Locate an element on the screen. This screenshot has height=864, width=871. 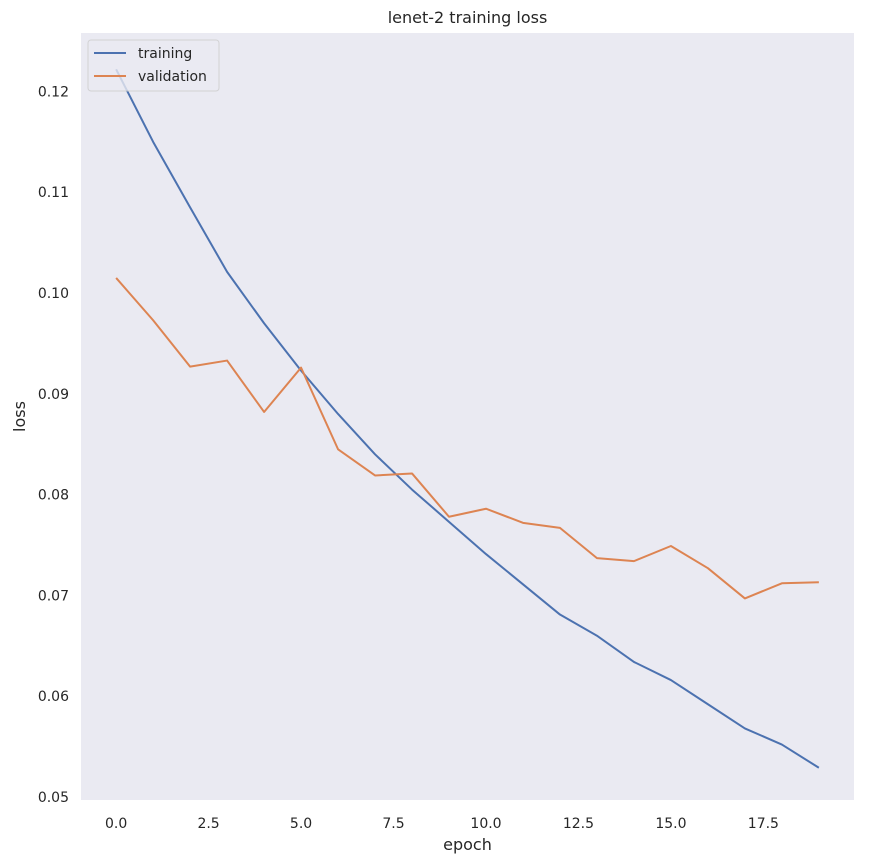
y-tick-label: 0.08 is located at coordinates (53, 496).